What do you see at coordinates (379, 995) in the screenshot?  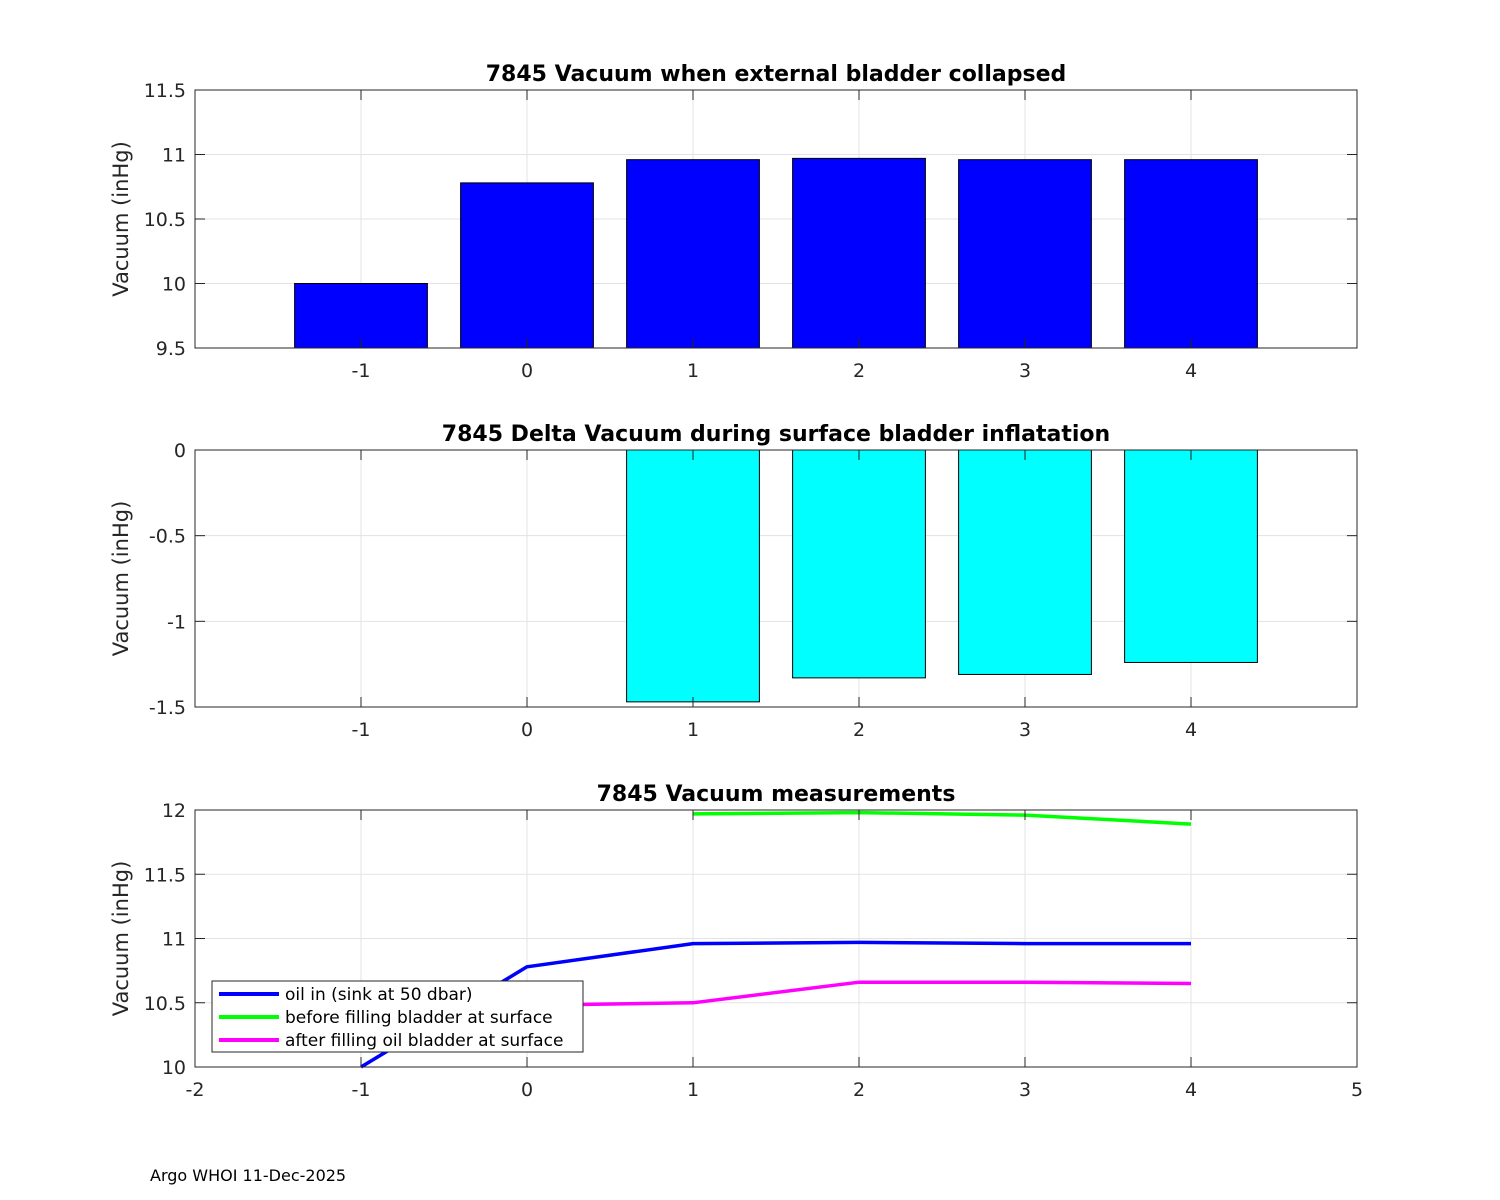 I see `legend-entry: oil in (sink at 50 dbar)` at bounding box center [379, 995].